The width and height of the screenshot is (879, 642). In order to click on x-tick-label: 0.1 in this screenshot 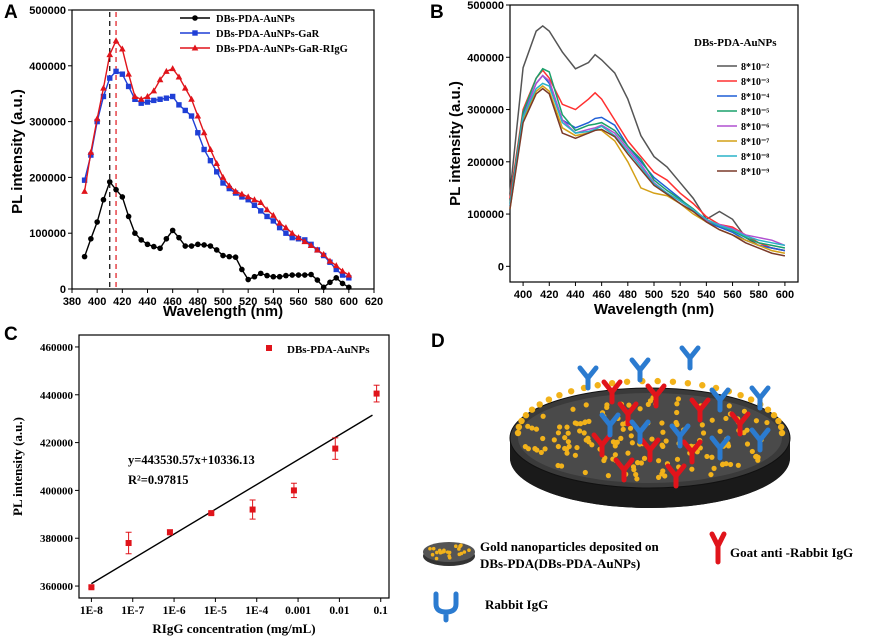, I will do `click(381, 611)`.